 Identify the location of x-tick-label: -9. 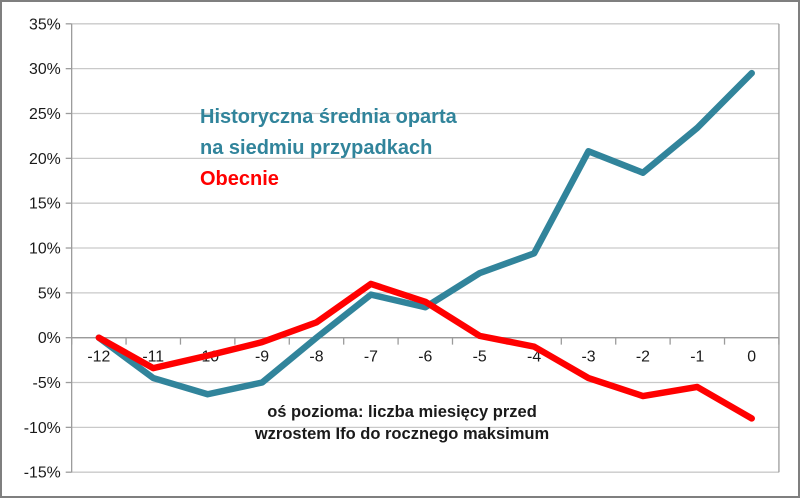
(262, 356).